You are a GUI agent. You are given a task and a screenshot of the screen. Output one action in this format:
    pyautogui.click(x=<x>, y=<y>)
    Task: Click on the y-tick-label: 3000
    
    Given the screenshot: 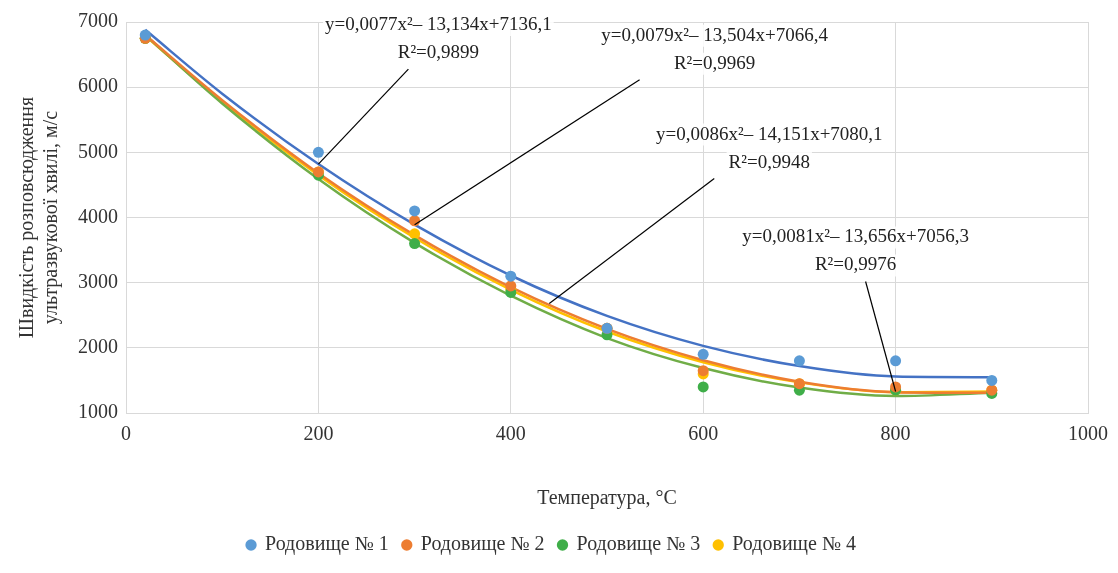 What is the action you would take?
    pyautogui.click(x=98, y=280)
    